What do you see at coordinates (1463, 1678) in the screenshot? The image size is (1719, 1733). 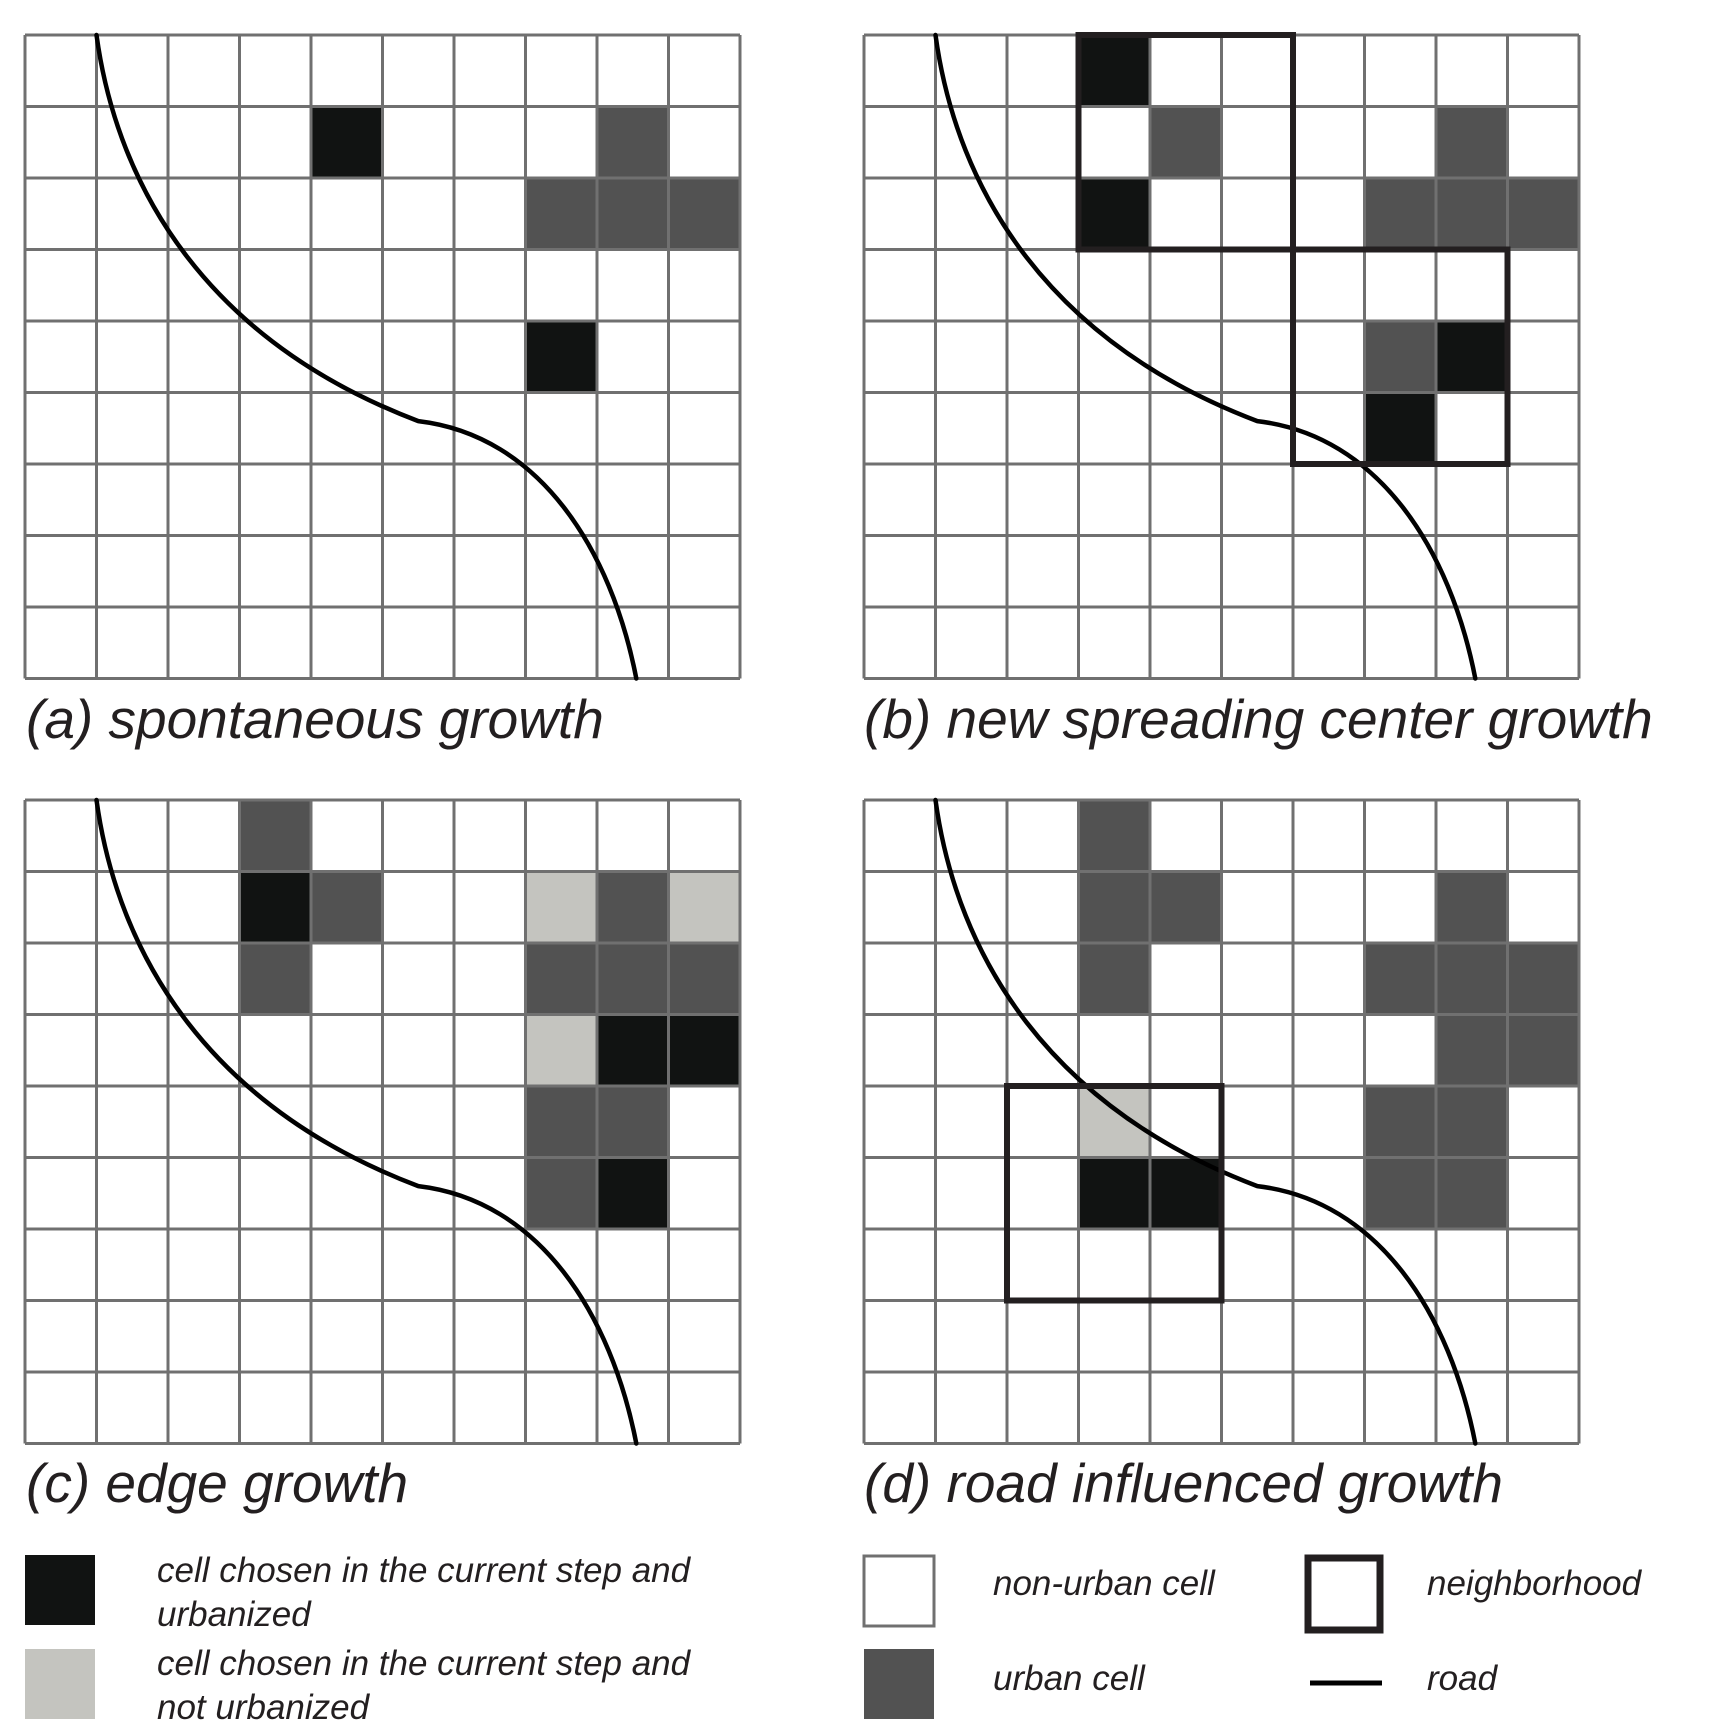 I see `legend-label-road: road` at bounding box center [1463, 1678].